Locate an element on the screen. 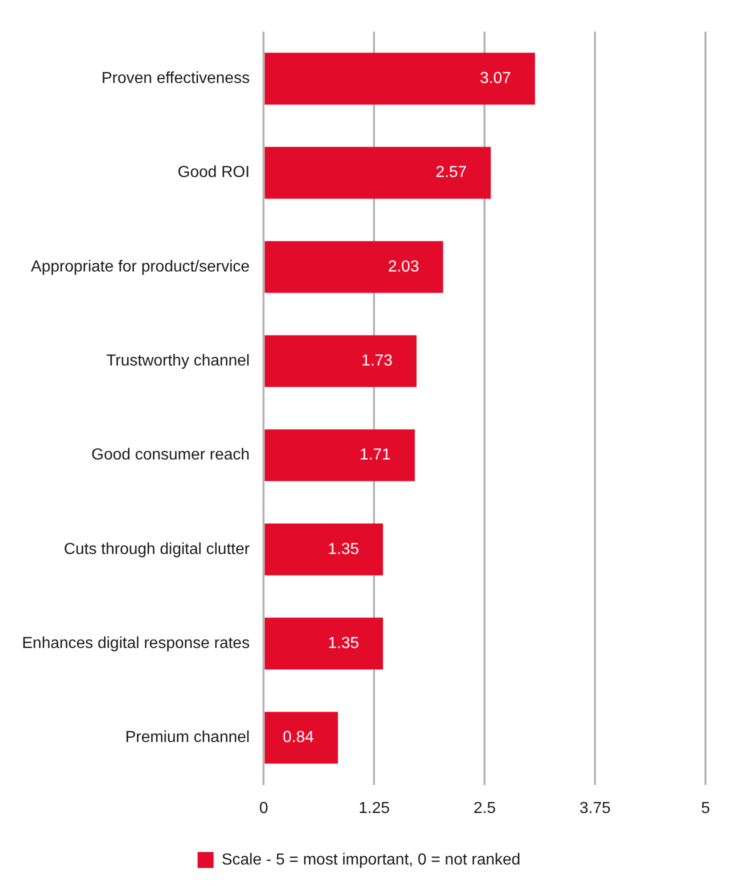 This screenshot has height=886, width=732. y-tick-label: Good consumer reach is located at coordinates (170, 455).